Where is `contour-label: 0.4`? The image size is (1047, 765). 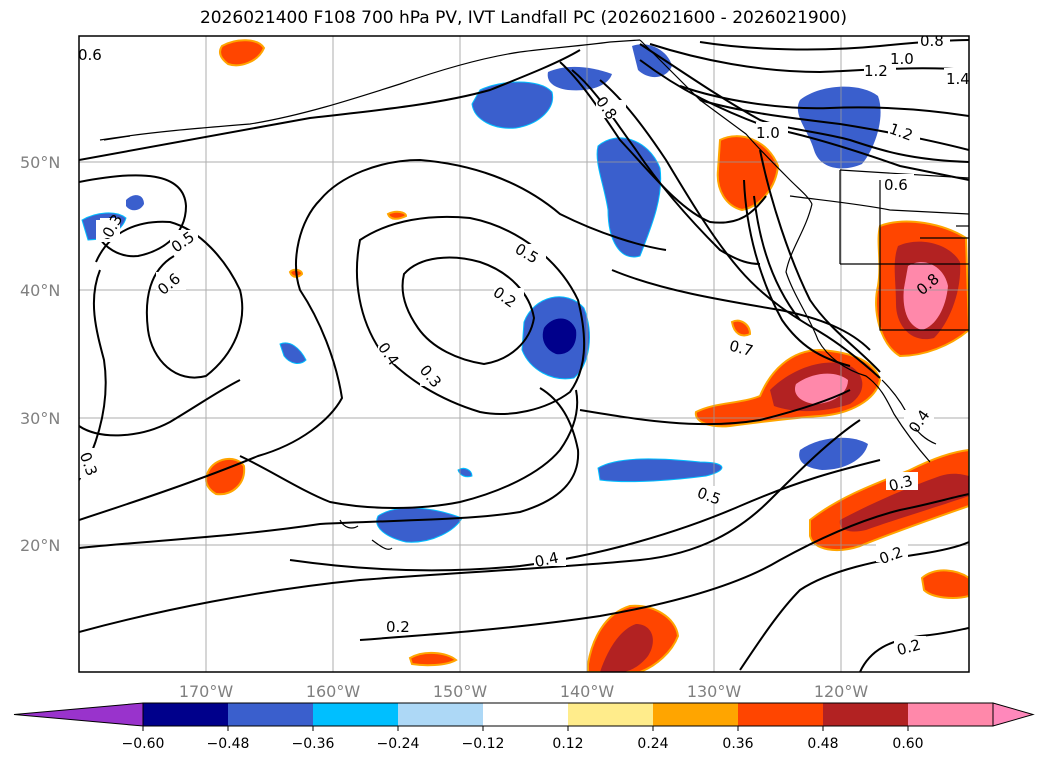 contour-label: 0.4 is located at coordinates (546, 559).